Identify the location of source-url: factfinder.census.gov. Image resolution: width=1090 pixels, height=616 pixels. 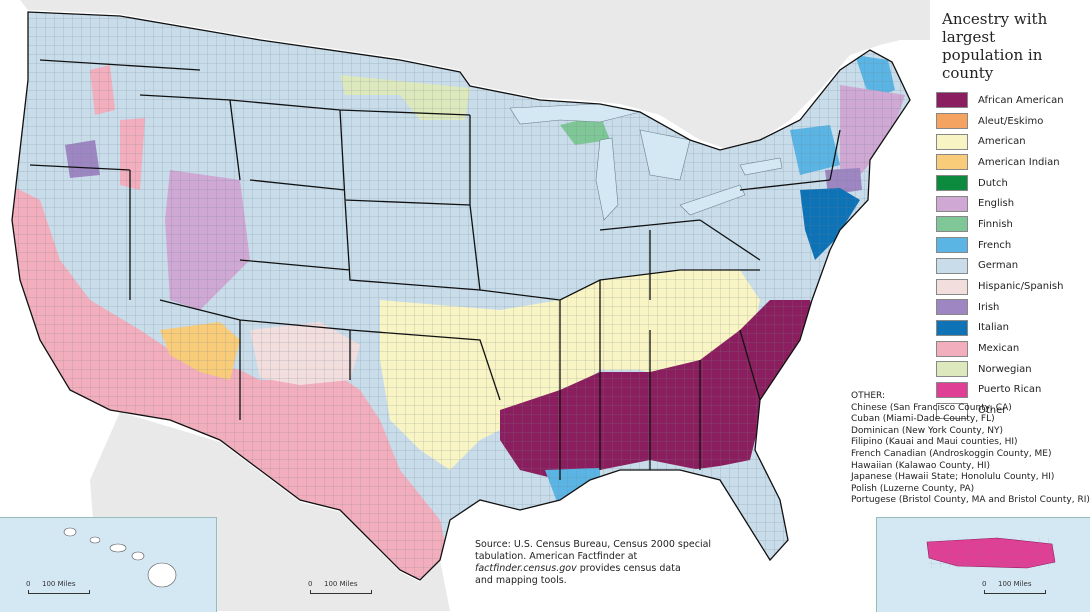
(526, 568).